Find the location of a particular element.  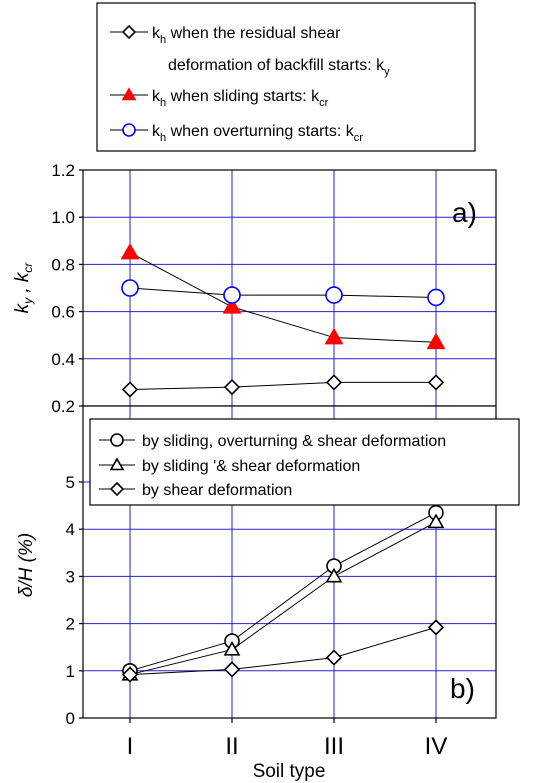

panel-b-label: b) is located at coordinates (462, 688).